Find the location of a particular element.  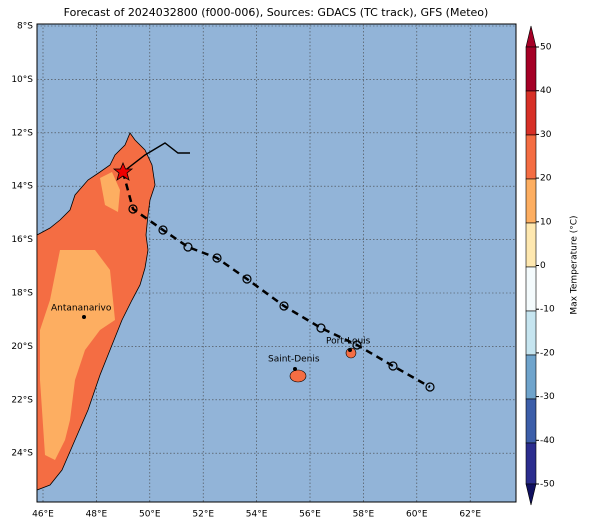

y-tick-label: 12°S is located at coordinates (22, 133).